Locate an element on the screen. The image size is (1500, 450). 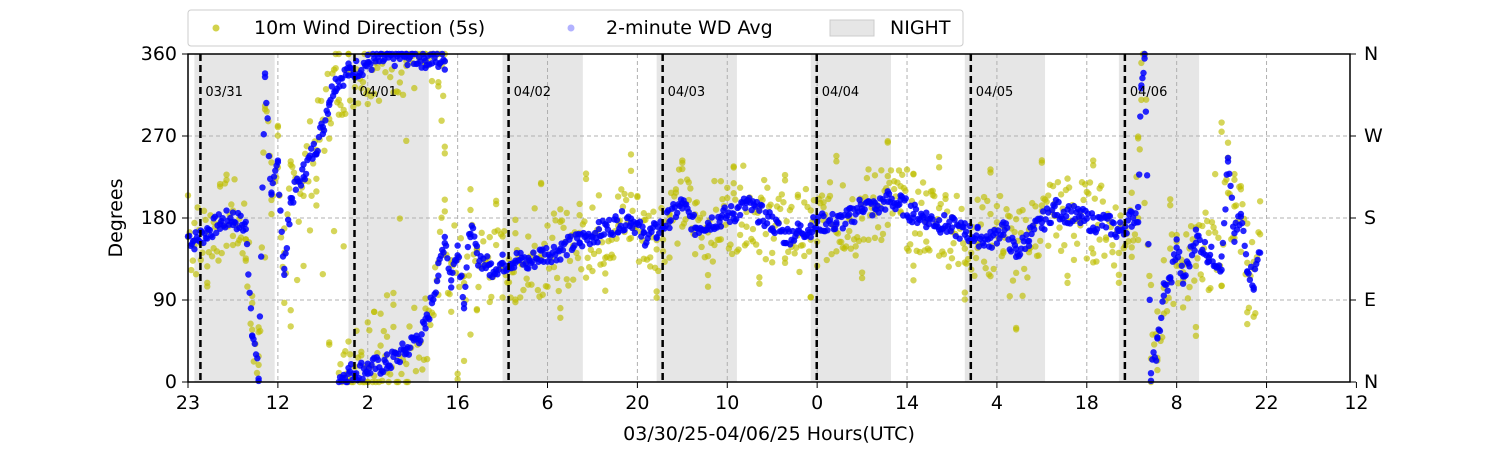
y2-tick-label: E is located at coordinates (1370, 300).